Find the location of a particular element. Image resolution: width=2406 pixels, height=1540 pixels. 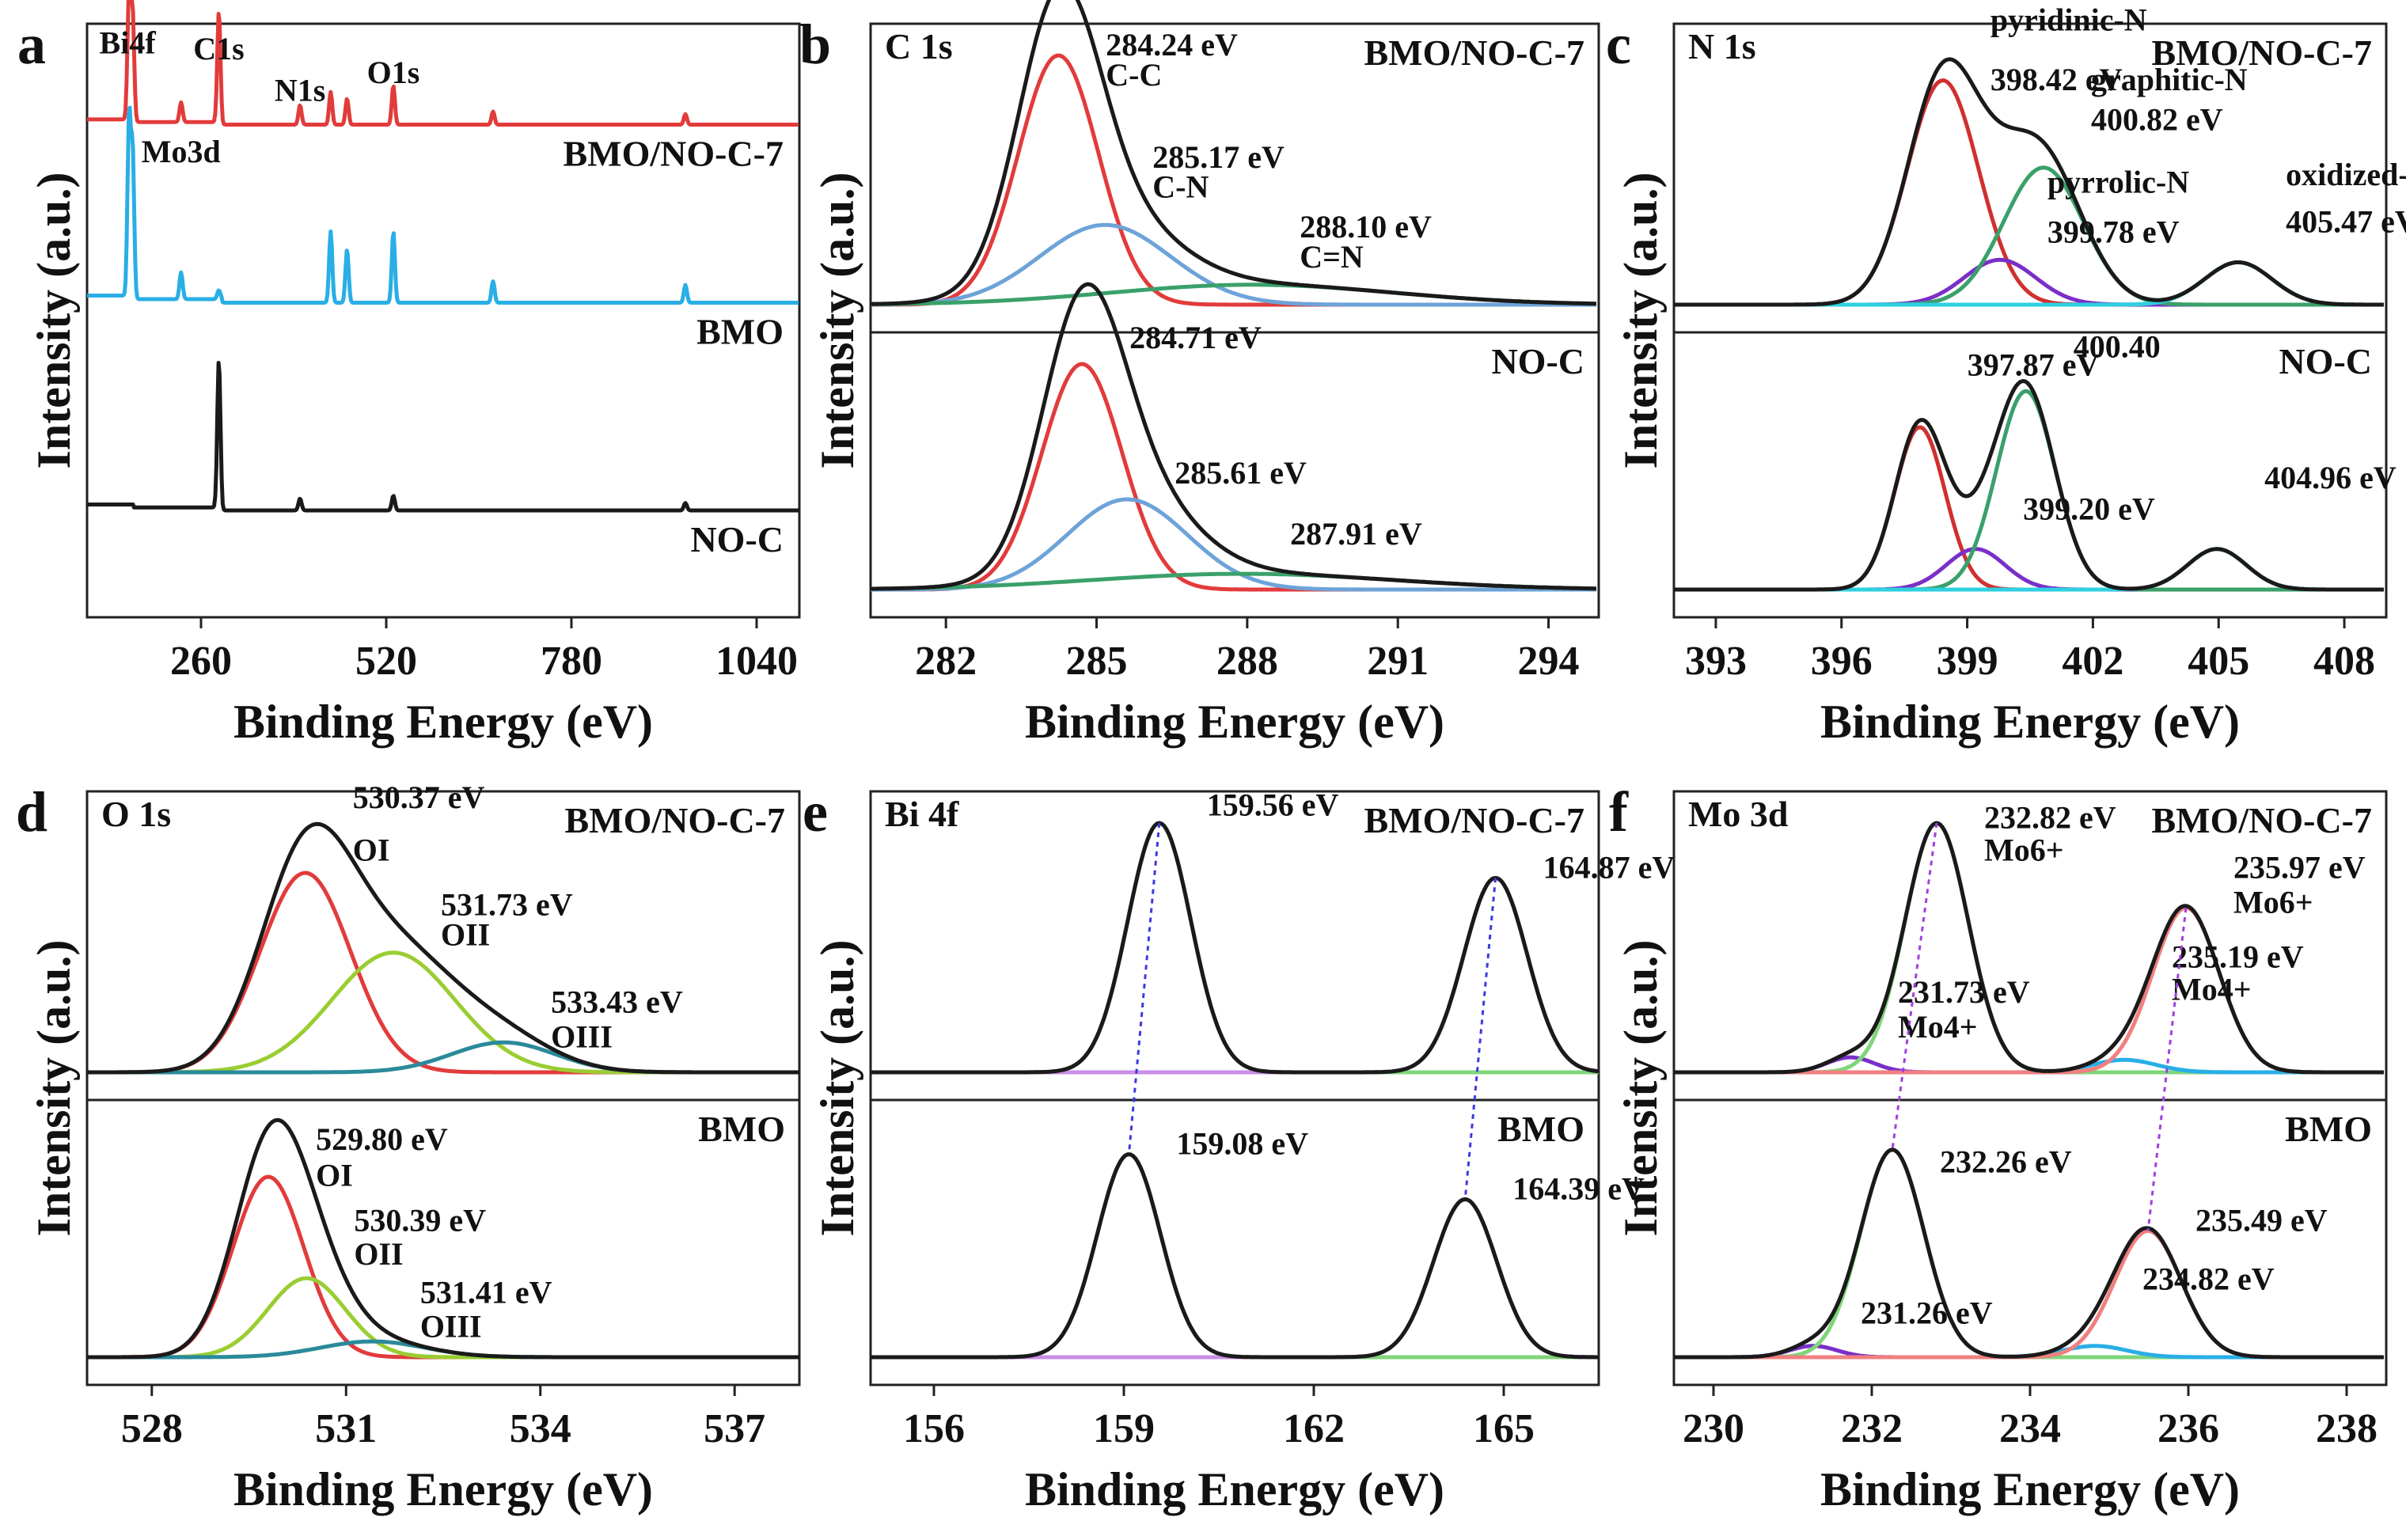

panel-e-sub0-label-0: 159.56 eV is located at coordinates (1273, 805).